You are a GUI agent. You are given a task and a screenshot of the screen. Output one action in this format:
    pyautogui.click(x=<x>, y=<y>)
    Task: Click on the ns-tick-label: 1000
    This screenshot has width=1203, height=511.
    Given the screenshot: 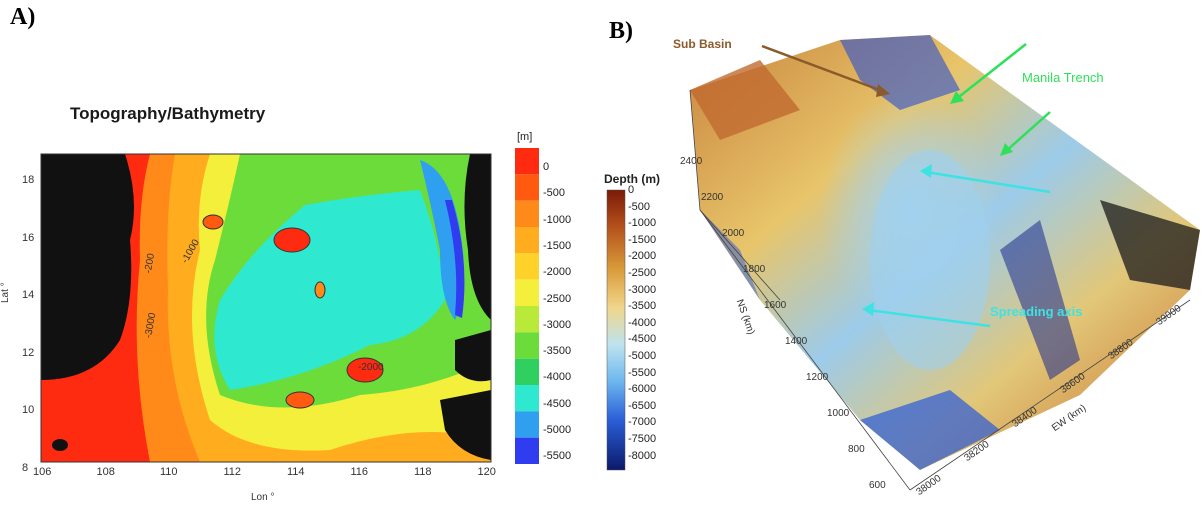 What is the action you would take?
    pyautogui.click(x=838, y=413)
    